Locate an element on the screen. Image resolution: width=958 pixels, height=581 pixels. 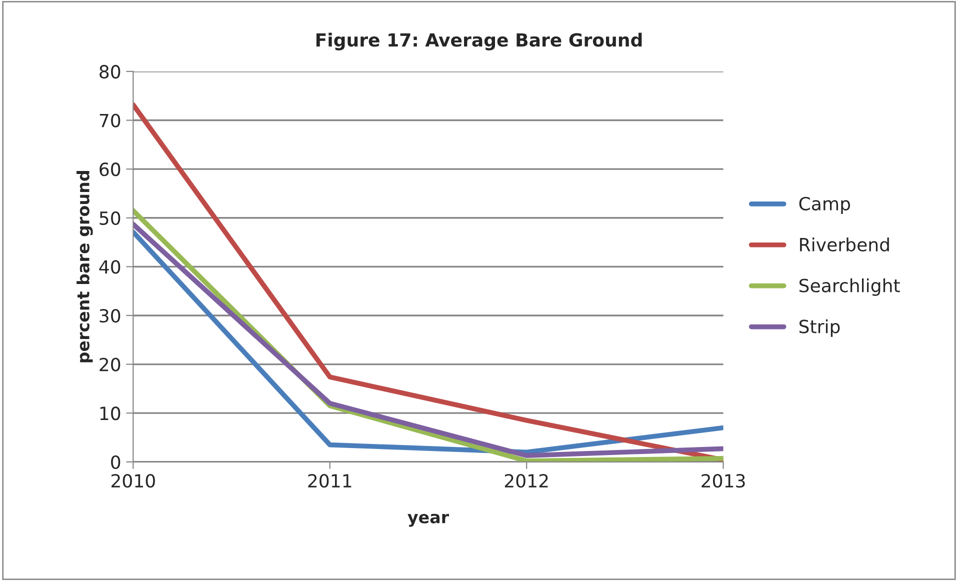
legend-label: Camp is located at coordinates (824, 205).